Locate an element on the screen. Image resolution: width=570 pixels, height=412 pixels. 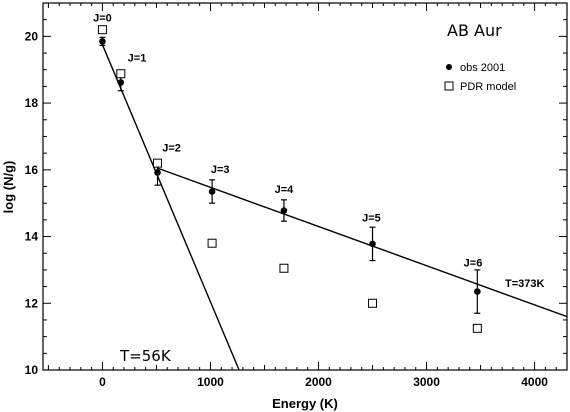
fit-label-373k: T=373K is located at coordinates (524, 284).